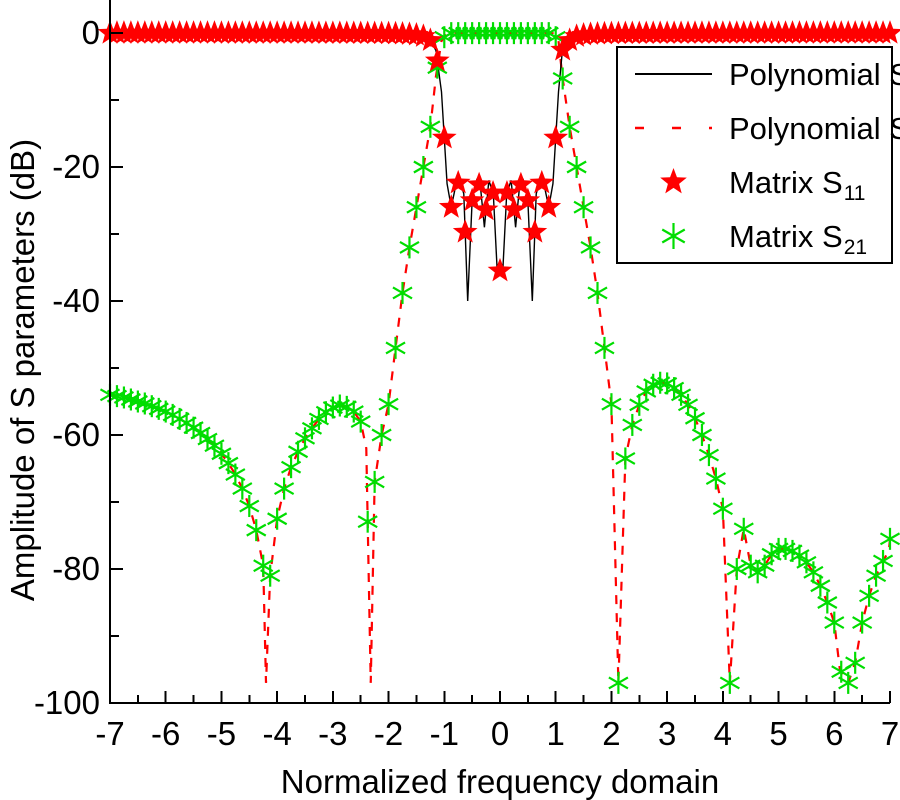 The image size is (900, 800). I want to click on y-axis-title: Amplitude of S parameters (dB), so click(22, 370).